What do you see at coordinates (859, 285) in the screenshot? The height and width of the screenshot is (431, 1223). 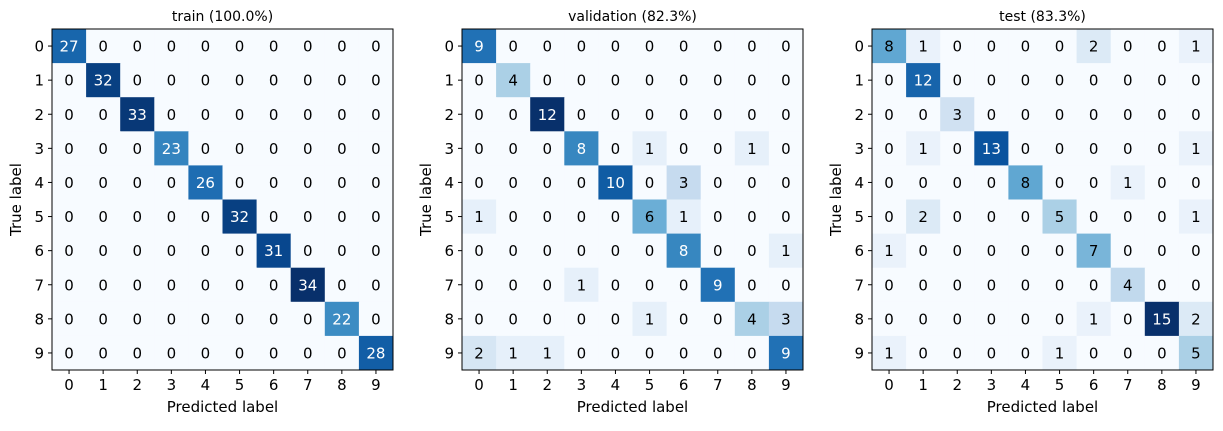 I see `y-tick-label: 7` at bounding box center [859, 285].